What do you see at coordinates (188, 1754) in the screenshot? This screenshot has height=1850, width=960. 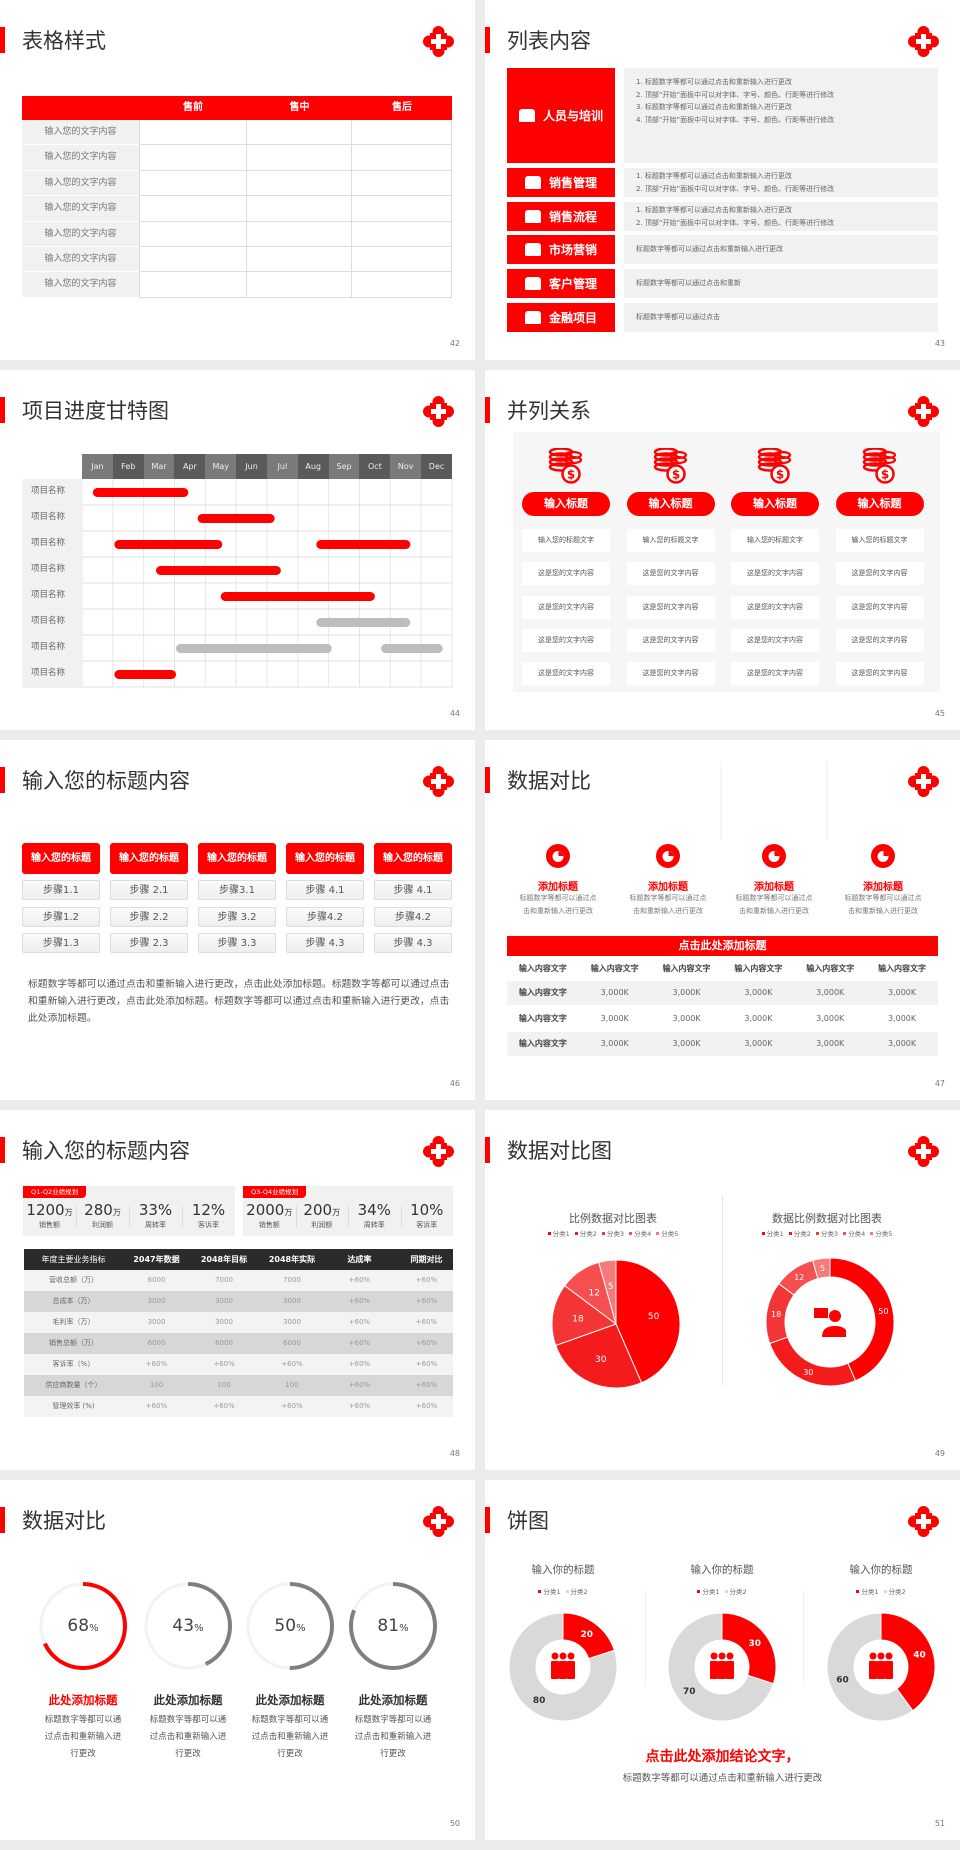 I see `ring-description: 行更改` at bounding box center [188, 1754].